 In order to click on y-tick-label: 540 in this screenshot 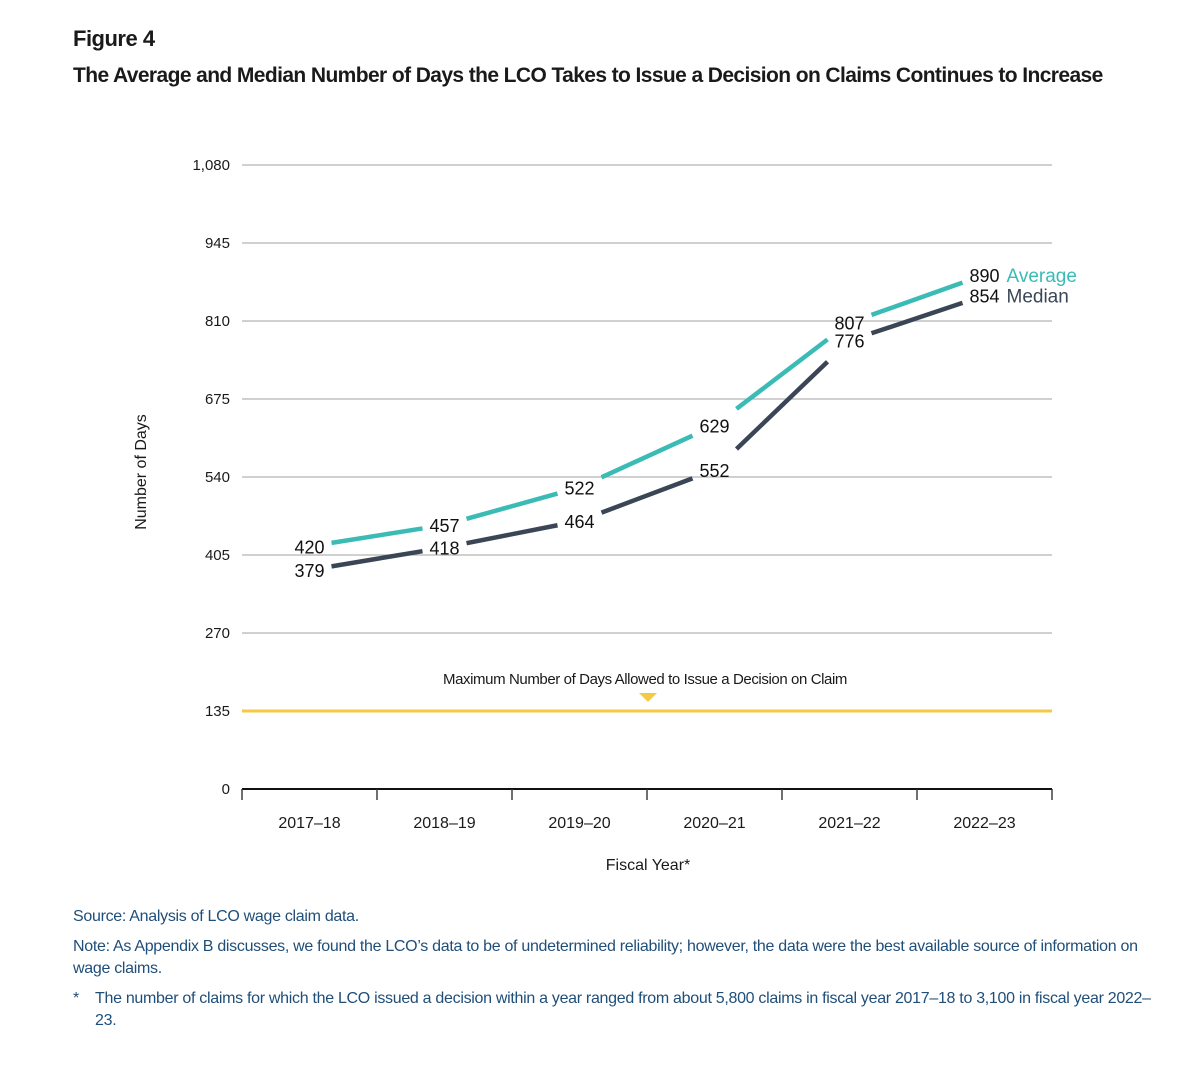, I will do `click(217, 477)`.